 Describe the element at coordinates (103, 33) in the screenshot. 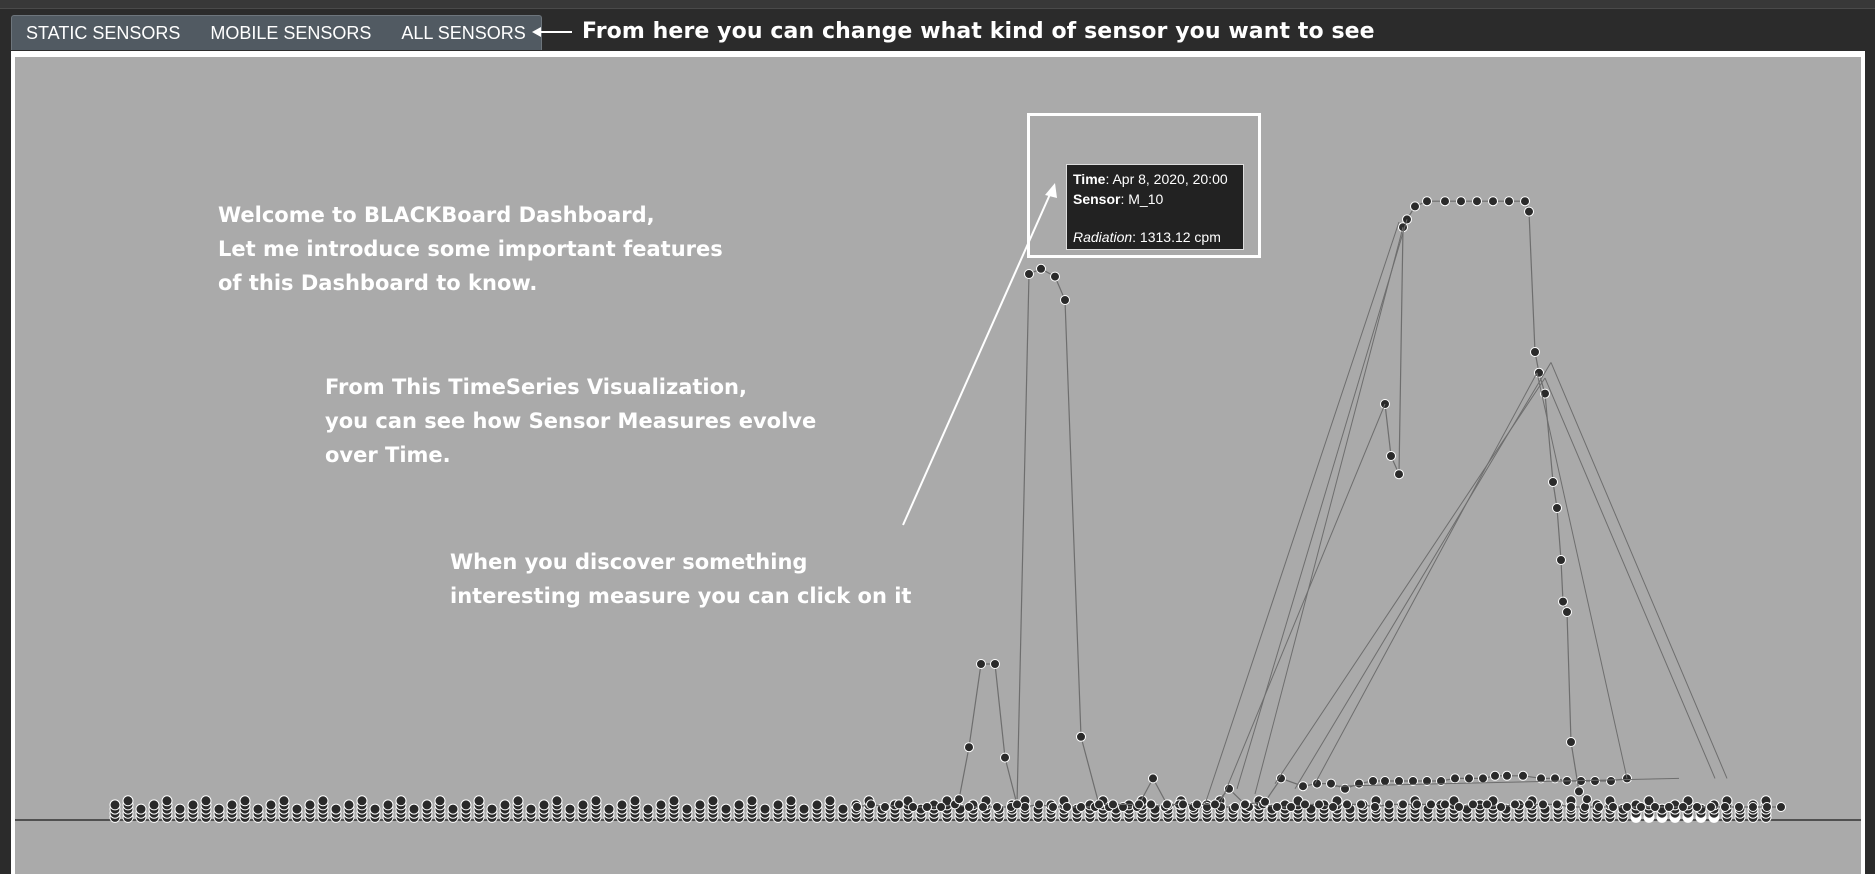

I see `tab-static-sensors: STATIC SENSORS` at that location.